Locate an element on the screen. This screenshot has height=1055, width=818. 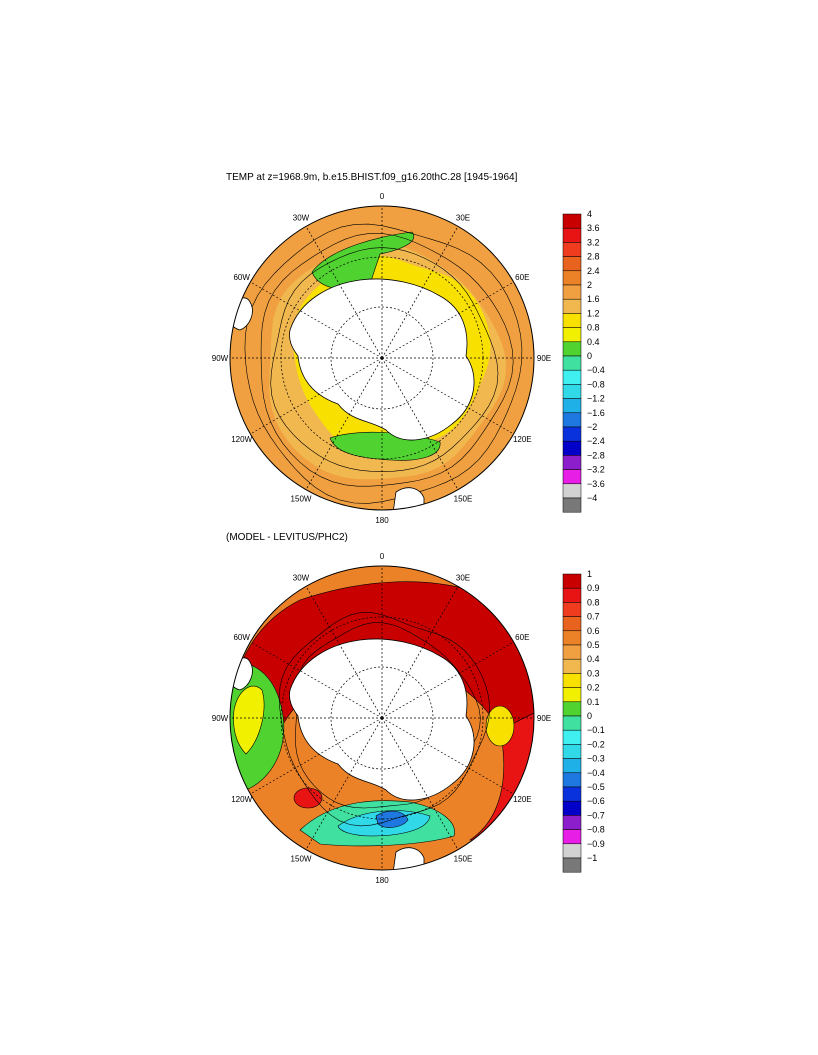
colorbar-label: 3.6 is located at coordinates (593, 228).